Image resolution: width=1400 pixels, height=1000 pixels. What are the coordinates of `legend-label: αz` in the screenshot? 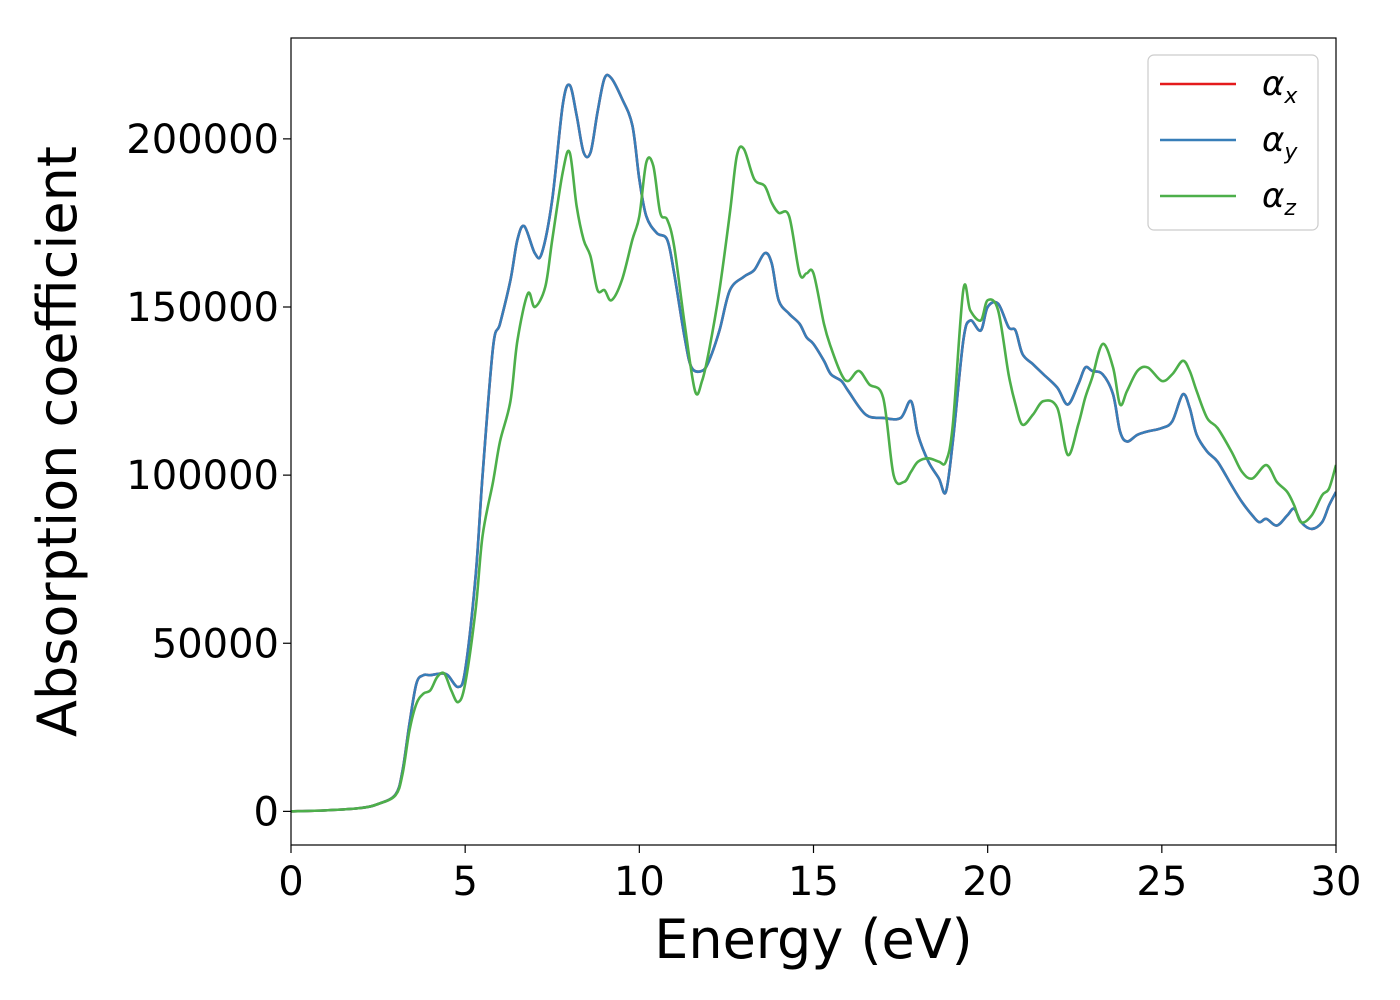 It's located at (1279, 198).